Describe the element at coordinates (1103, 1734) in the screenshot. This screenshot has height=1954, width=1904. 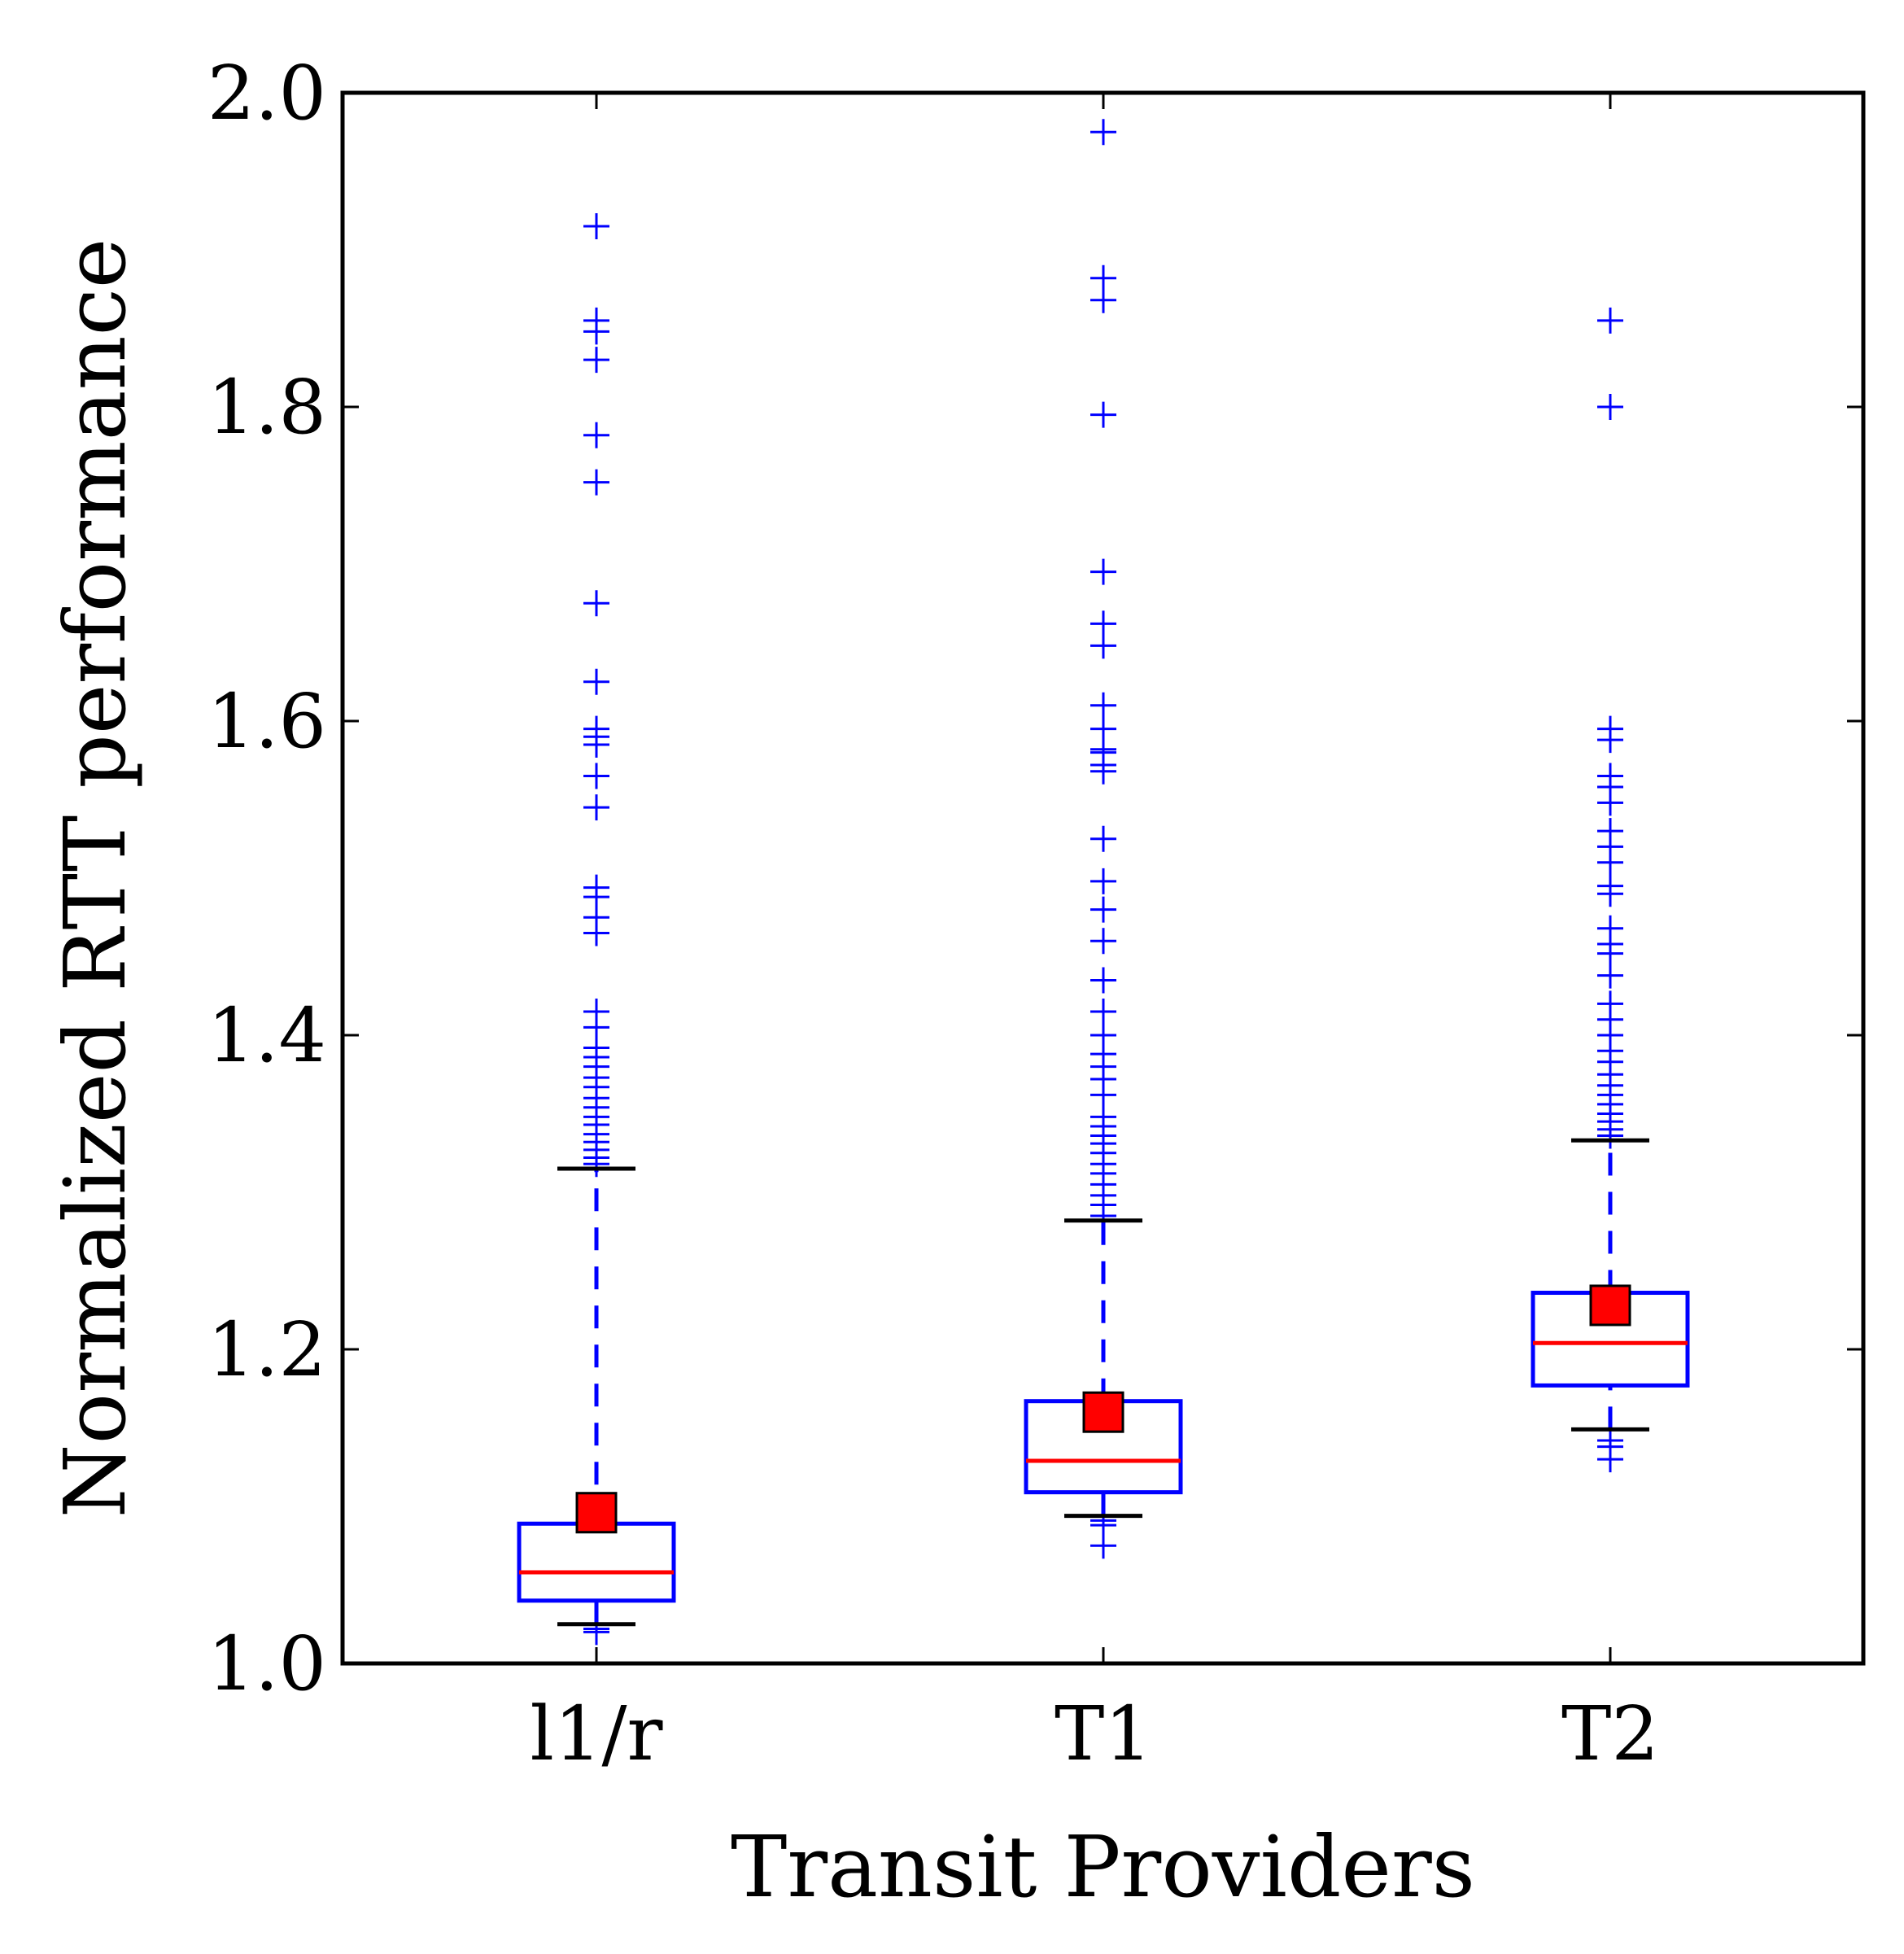
I see `x-tick-label: T1` at that location.